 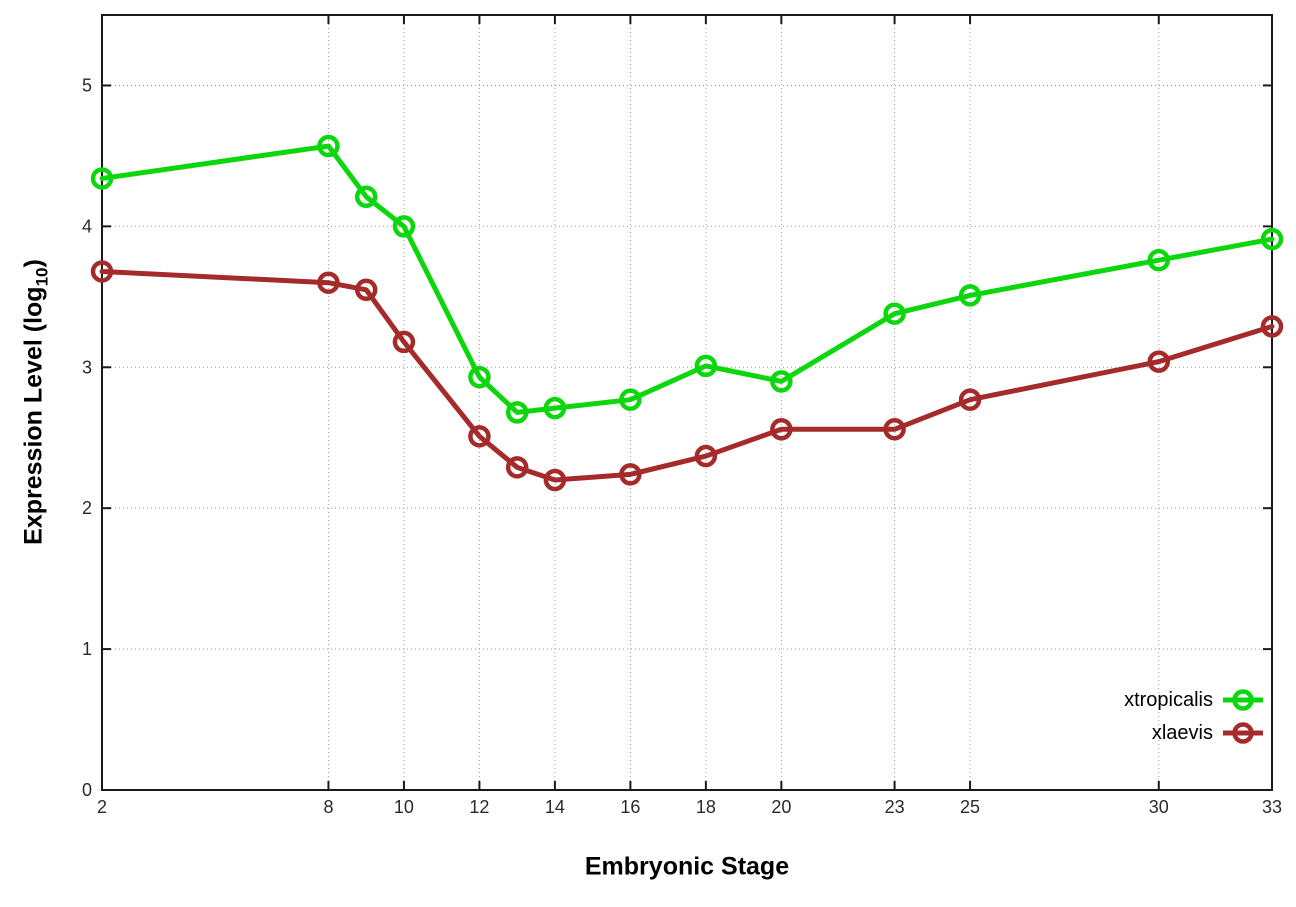 What do you see at coordinates (102, 807) in the screenshot?
I see `x-tick-label: 2` at bounding box center [102, 807].